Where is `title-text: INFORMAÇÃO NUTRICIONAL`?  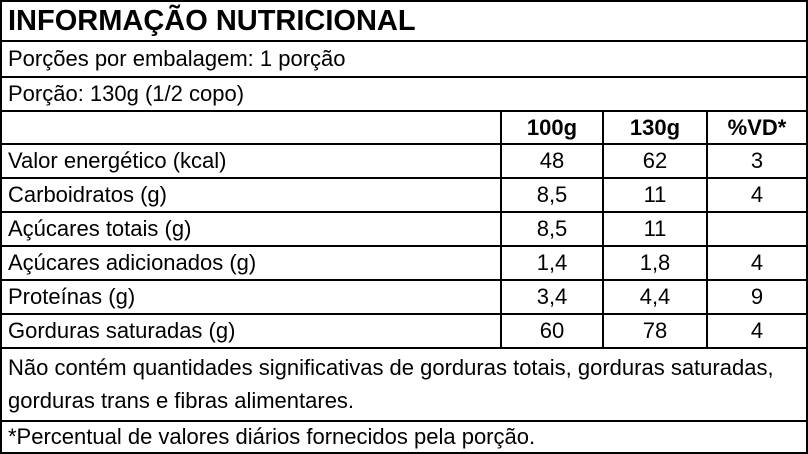
title-text: INFORMAÇÃO NUTRICIONAL is located at coordinates (212, 20).